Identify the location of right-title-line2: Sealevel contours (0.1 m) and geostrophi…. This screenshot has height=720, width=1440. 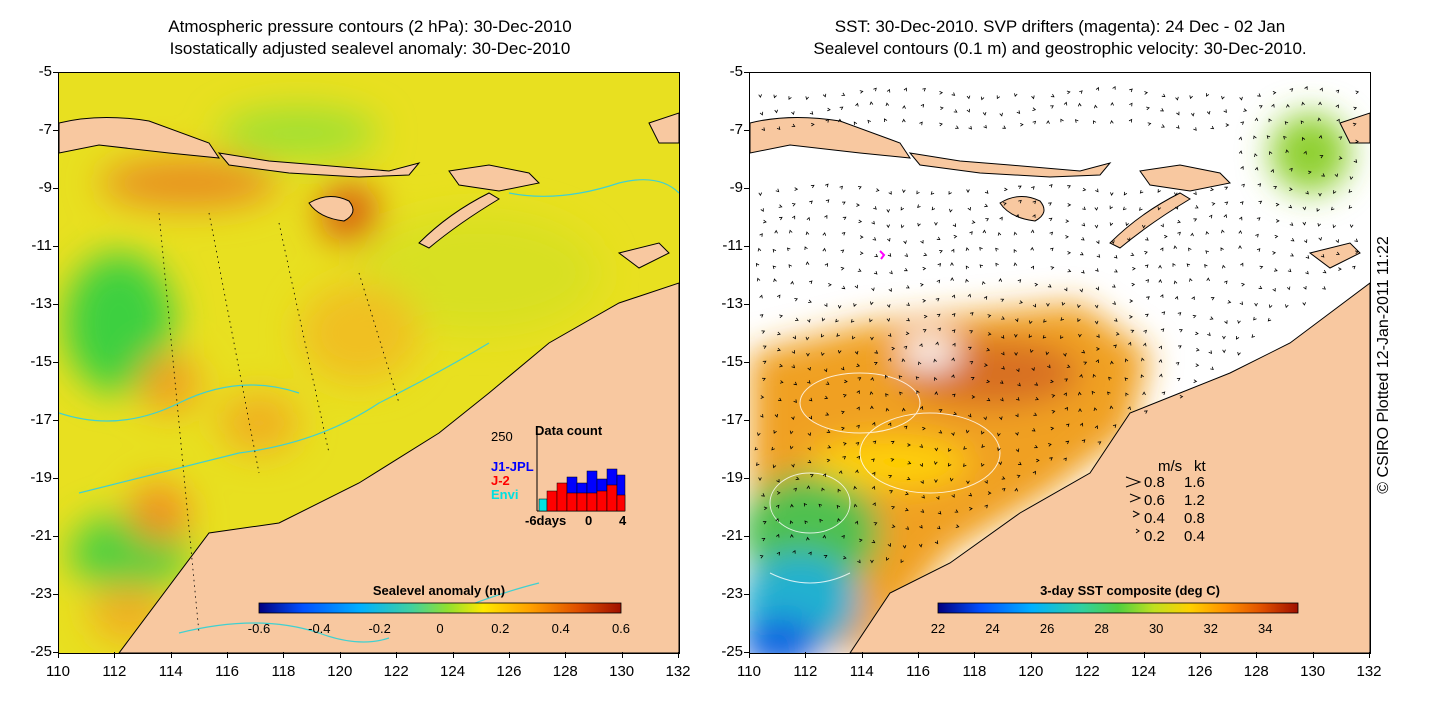
(1060, 48).